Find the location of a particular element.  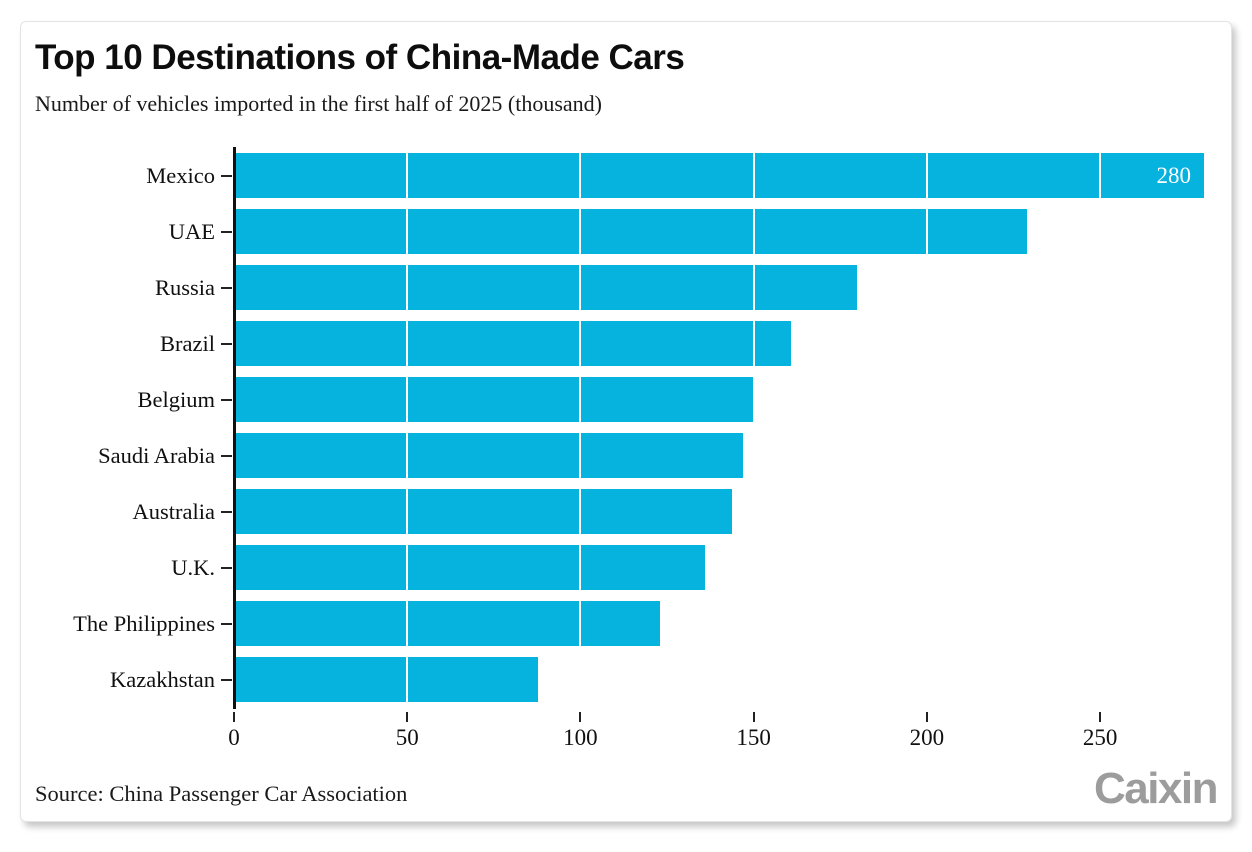

category-label: Kazakhstan is located at coordinates (162, 679).